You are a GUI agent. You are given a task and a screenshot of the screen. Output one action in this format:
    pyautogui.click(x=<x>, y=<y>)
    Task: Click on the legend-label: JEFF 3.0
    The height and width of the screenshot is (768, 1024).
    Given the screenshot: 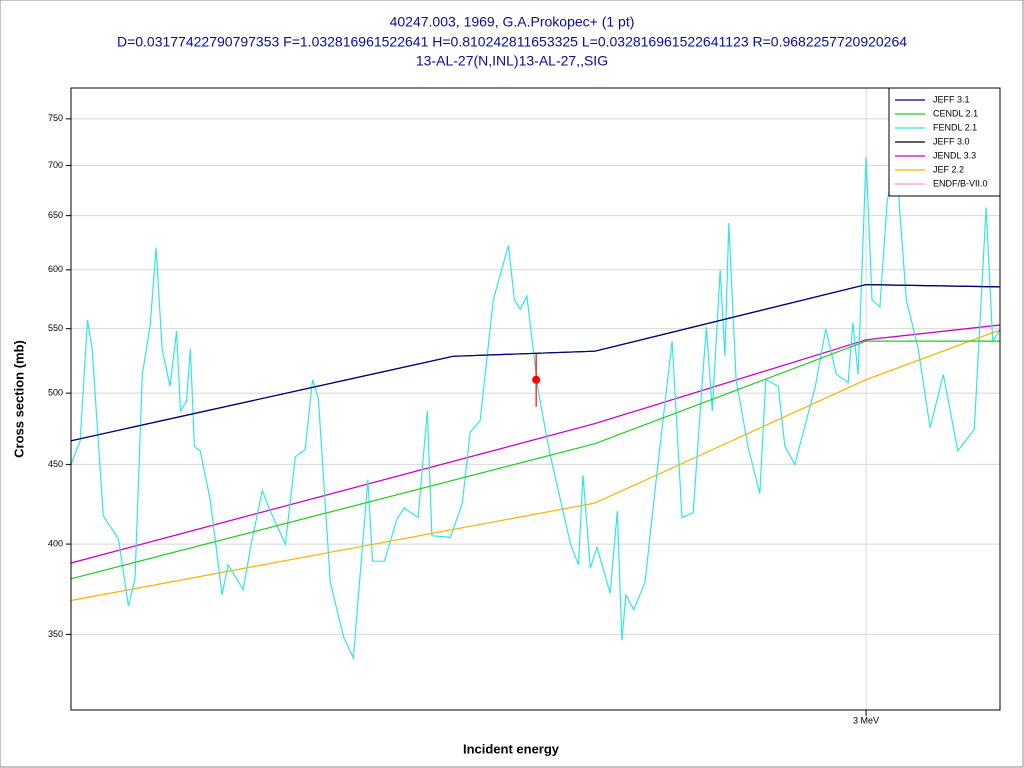 What is the action you would take?
    pyautogui.click(x=951, y=141)
    